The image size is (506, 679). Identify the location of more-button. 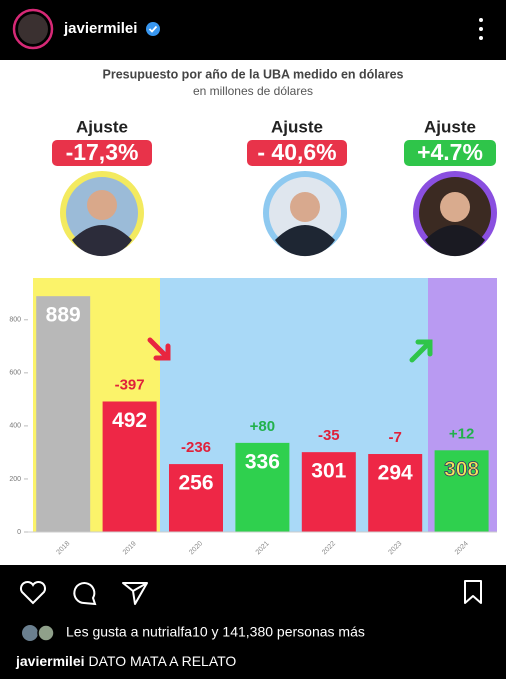
(481, 29).